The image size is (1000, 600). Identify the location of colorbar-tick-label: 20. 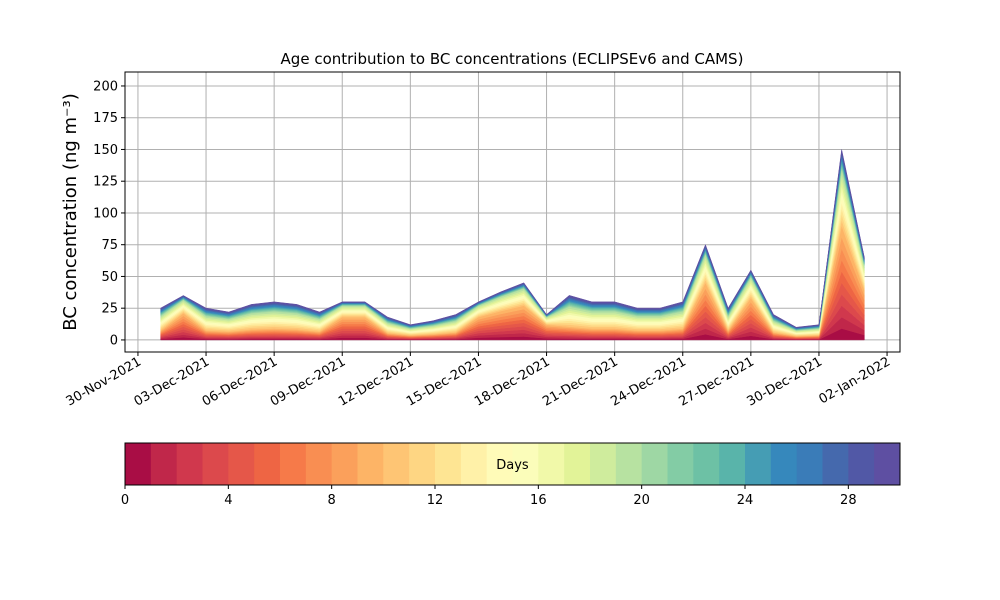
(641, 500).